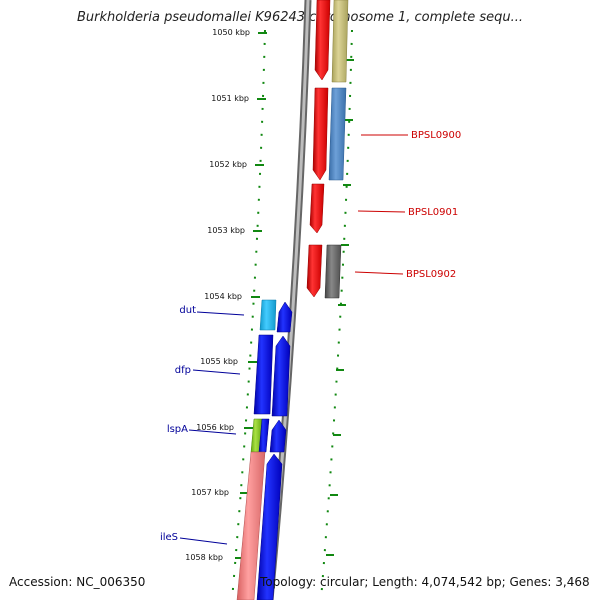 The image size is (600, 600). Describe the element at coordinates (187, 310) in the screenshot. I see `gene-label-dut: dut` at that location.